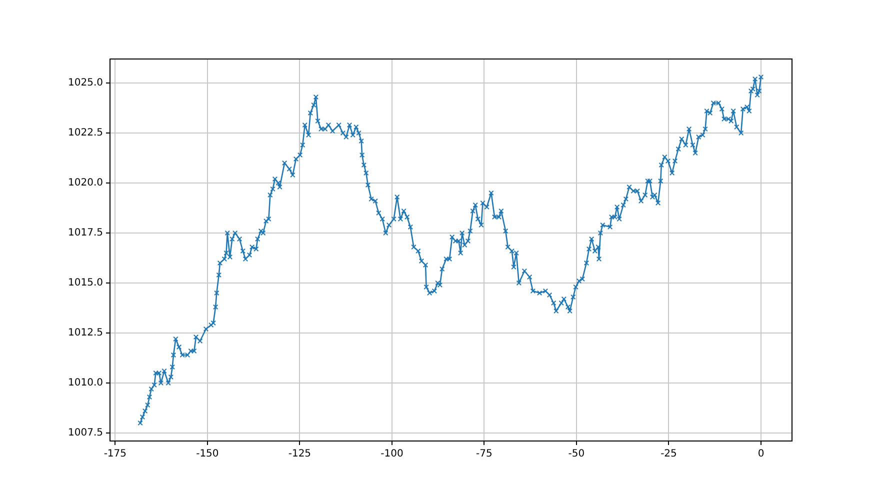  Describe the element at coordinates (207, 454) in the screenshot. I see `x-tick-label: -150` at that location.